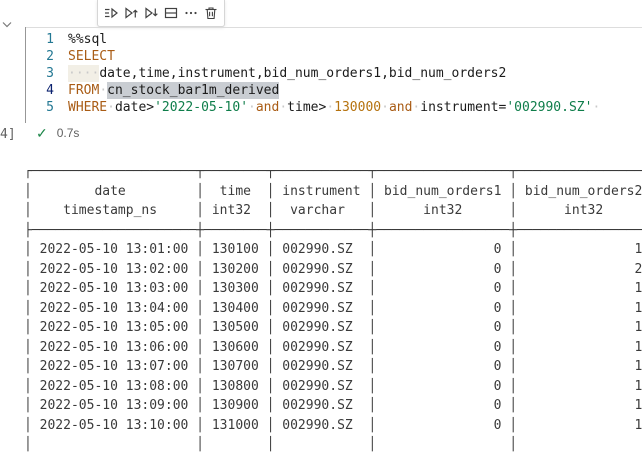  I want to click on execute-above-button, so click(131, 13).